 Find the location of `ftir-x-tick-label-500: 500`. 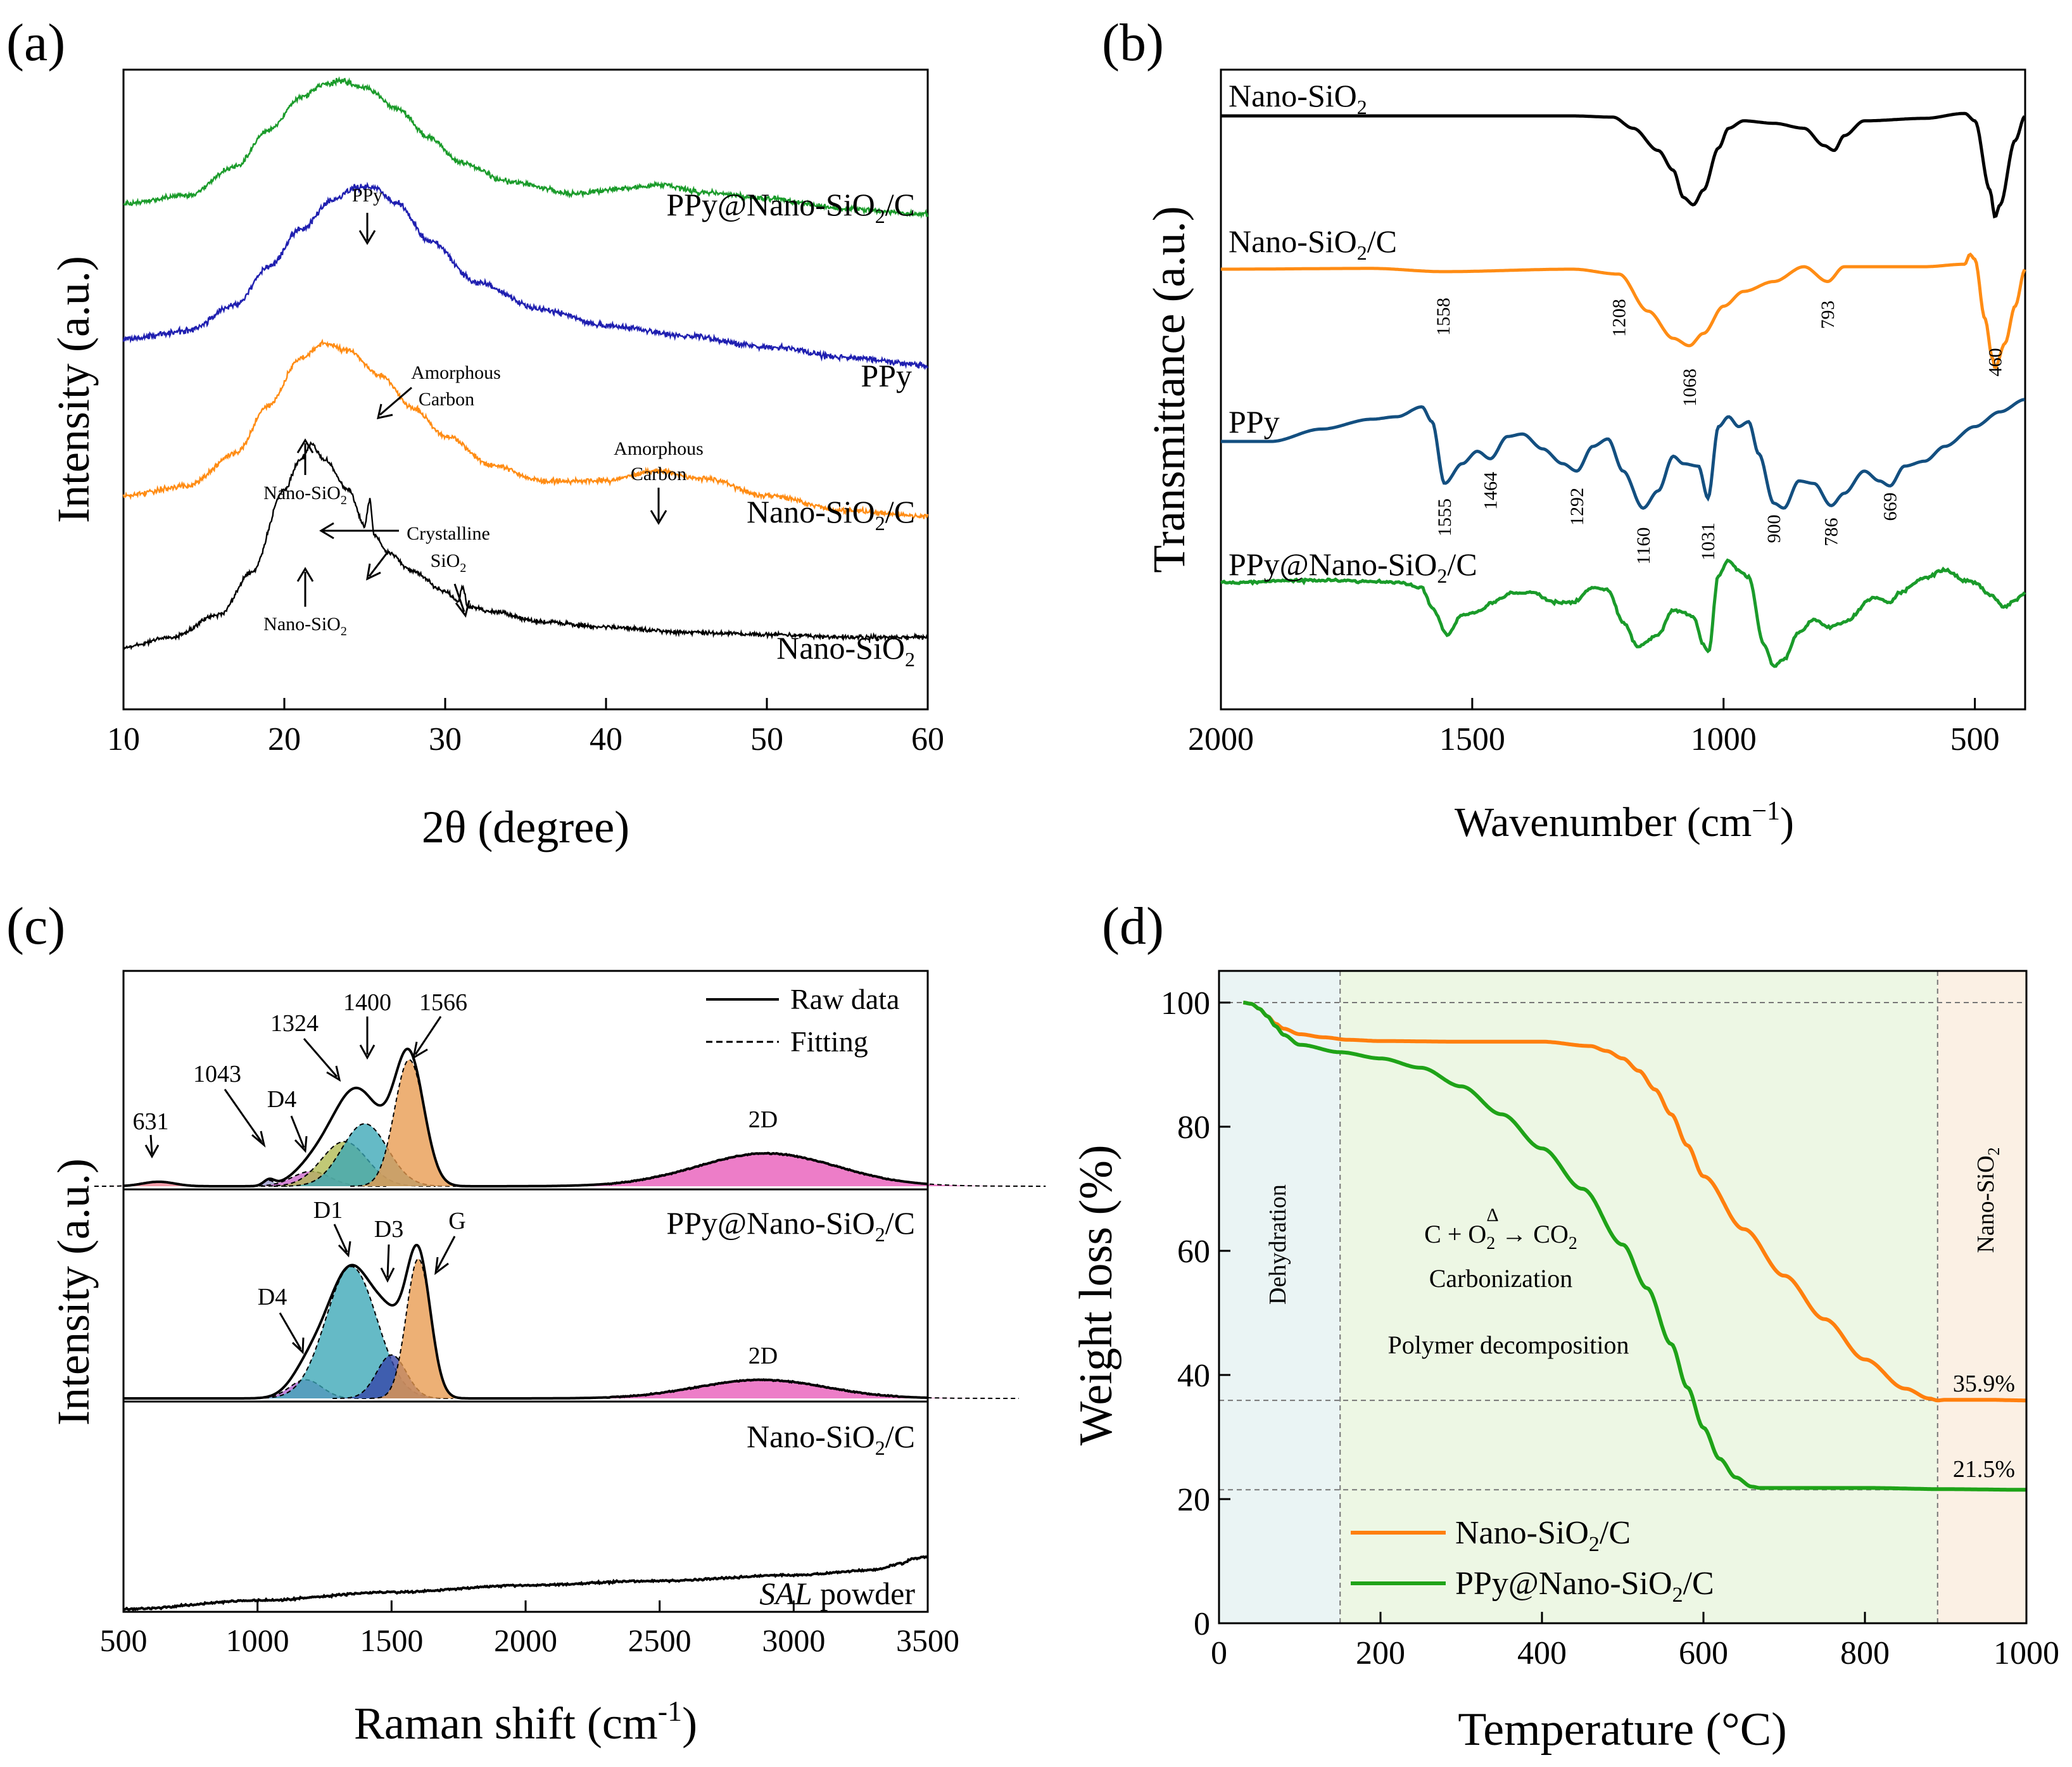

ftir-x-tick-label-500: 500 is located at coordinates (1975, 739).